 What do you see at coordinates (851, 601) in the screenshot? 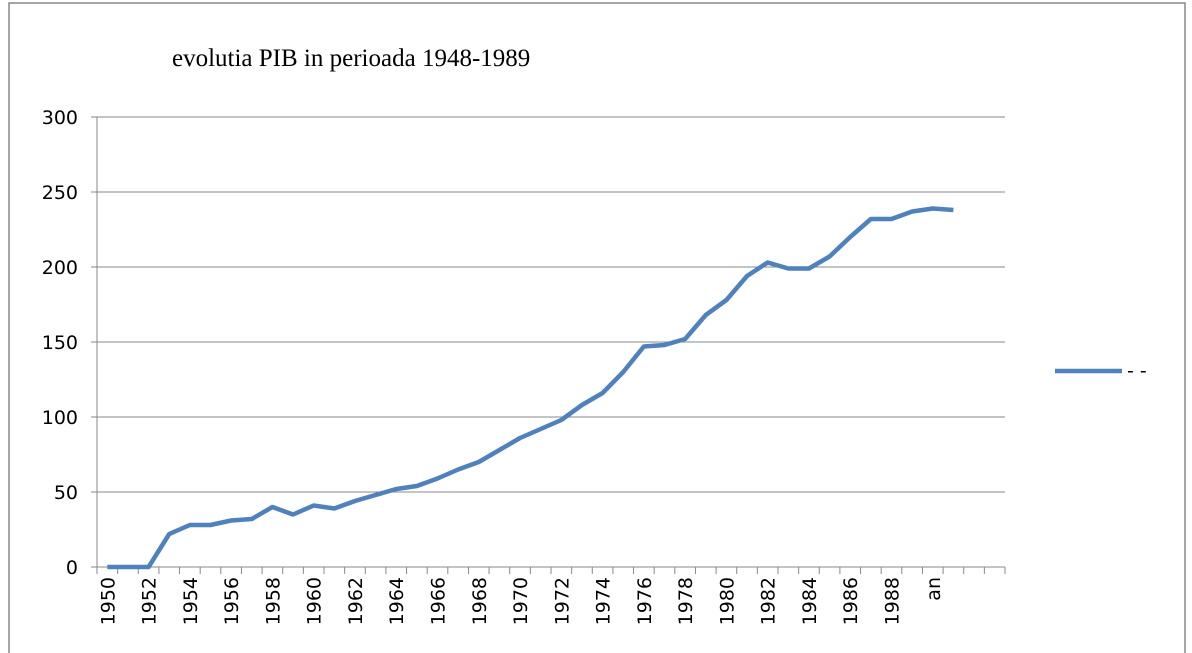
I see `x-tick-label: 1986` at bounding box center [851, 601].